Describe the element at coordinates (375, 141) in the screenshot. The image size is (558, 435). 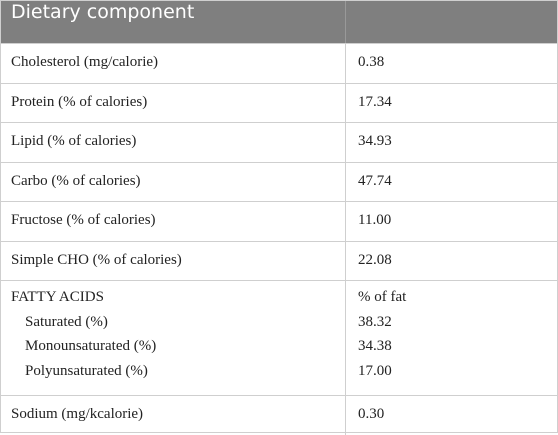
I see `row-value: 34.93` at that location.